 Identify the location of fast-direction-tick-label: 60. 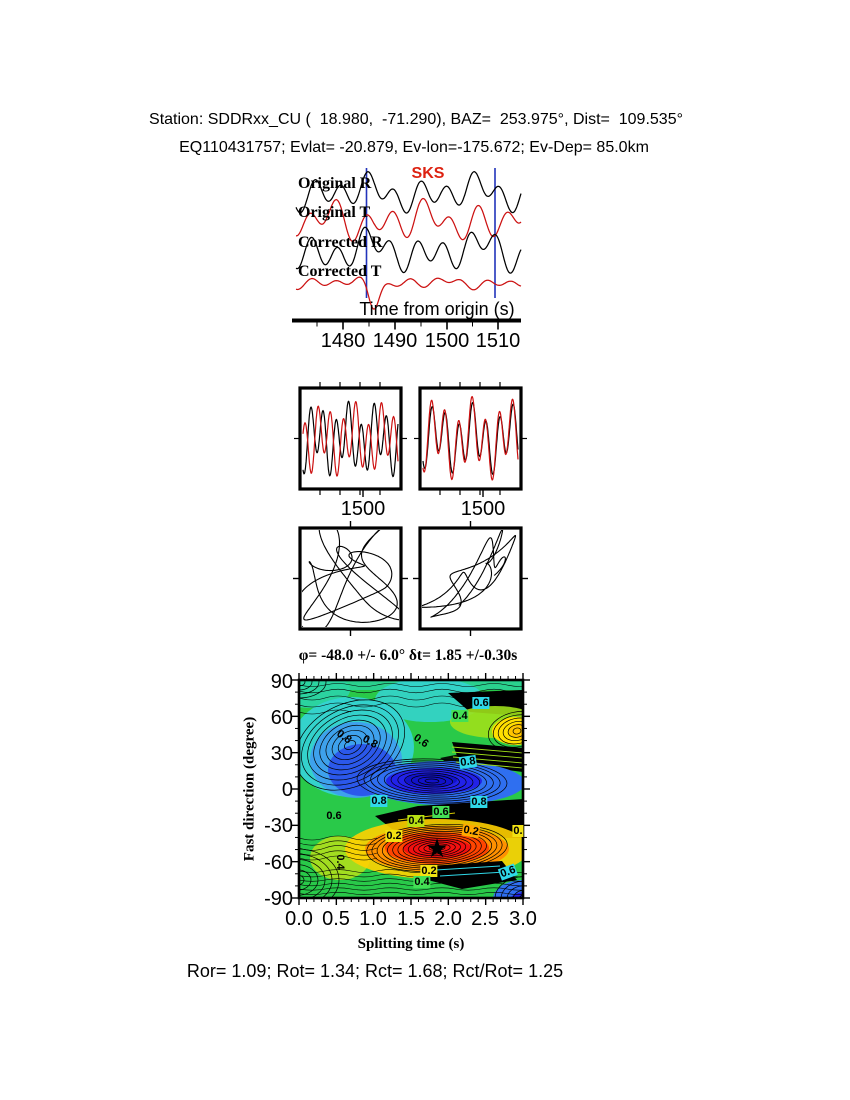
(281, 718).